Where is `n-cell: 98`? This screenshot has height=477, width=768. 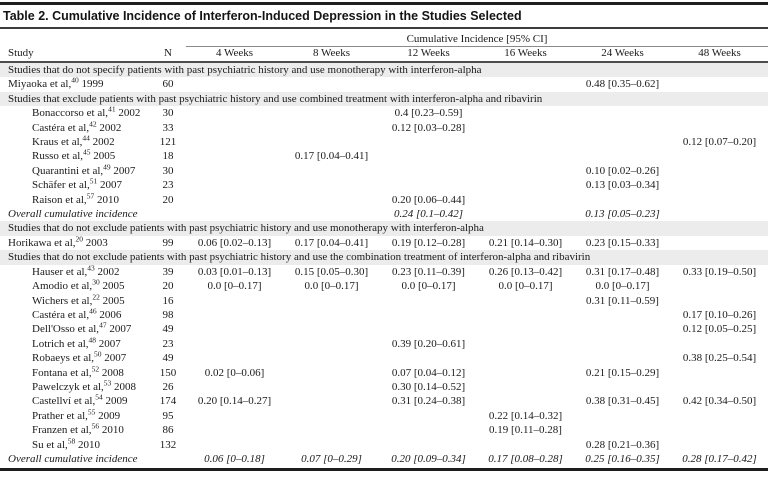 n-cell: 98 is located at coordinates (168, 314).